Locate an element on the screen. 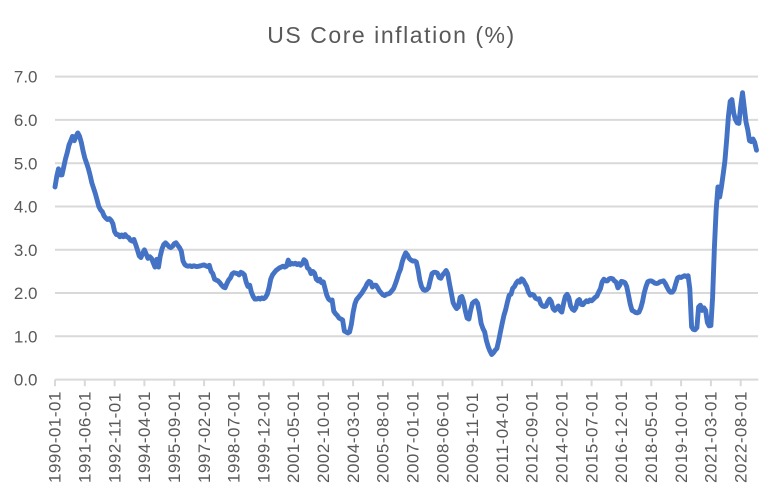 The image size is (782, 493). svg-text: 0.0 is located at coordinates (26, 380).